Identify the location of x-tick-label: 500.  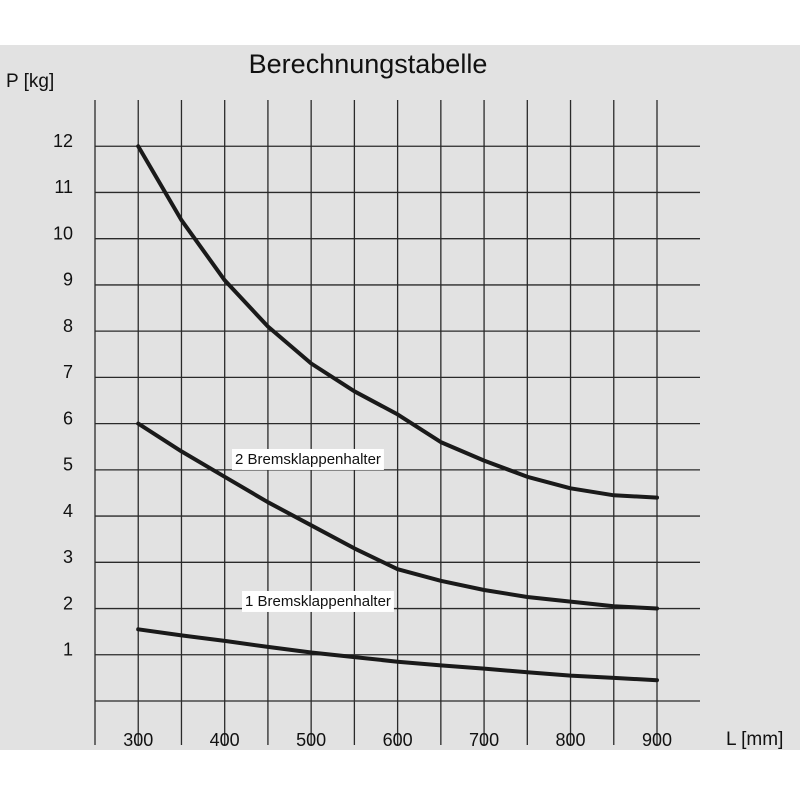
(311, 740).